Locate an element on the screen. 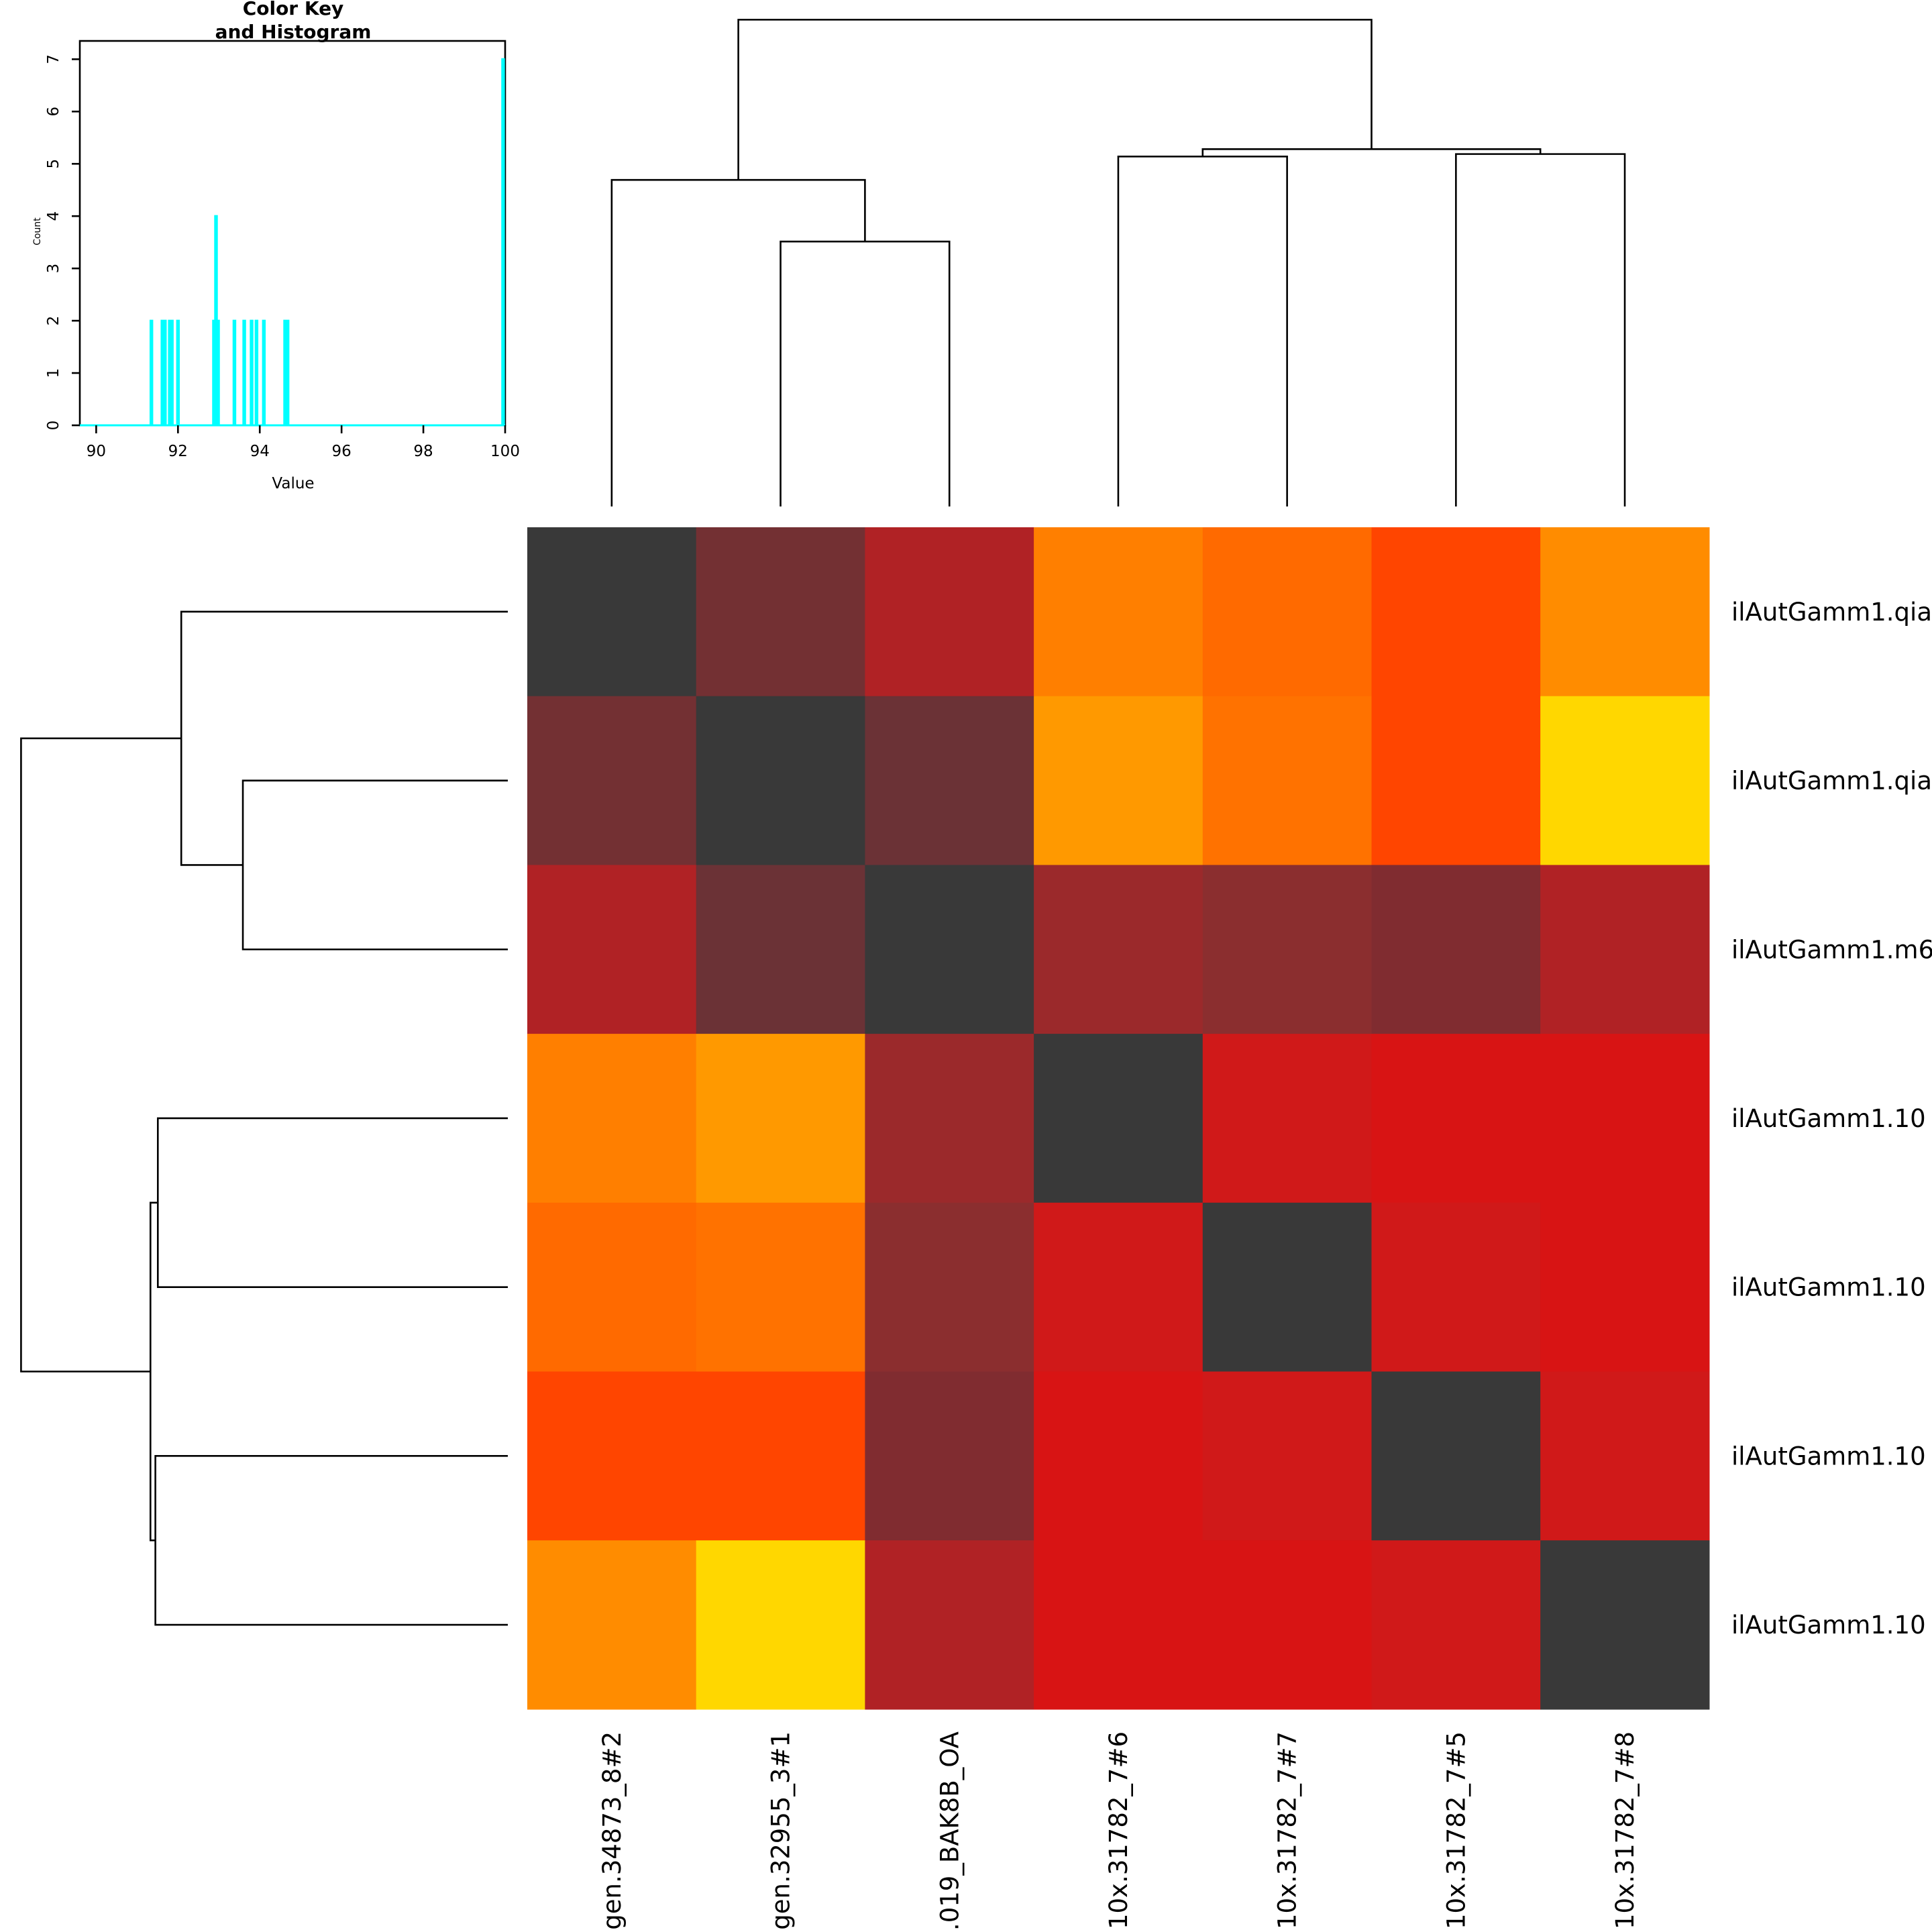 The width and height of the screenshot is (1932, 1932). column-label: 10x.31782_7#6 is located at coordinates (1118, 1830).